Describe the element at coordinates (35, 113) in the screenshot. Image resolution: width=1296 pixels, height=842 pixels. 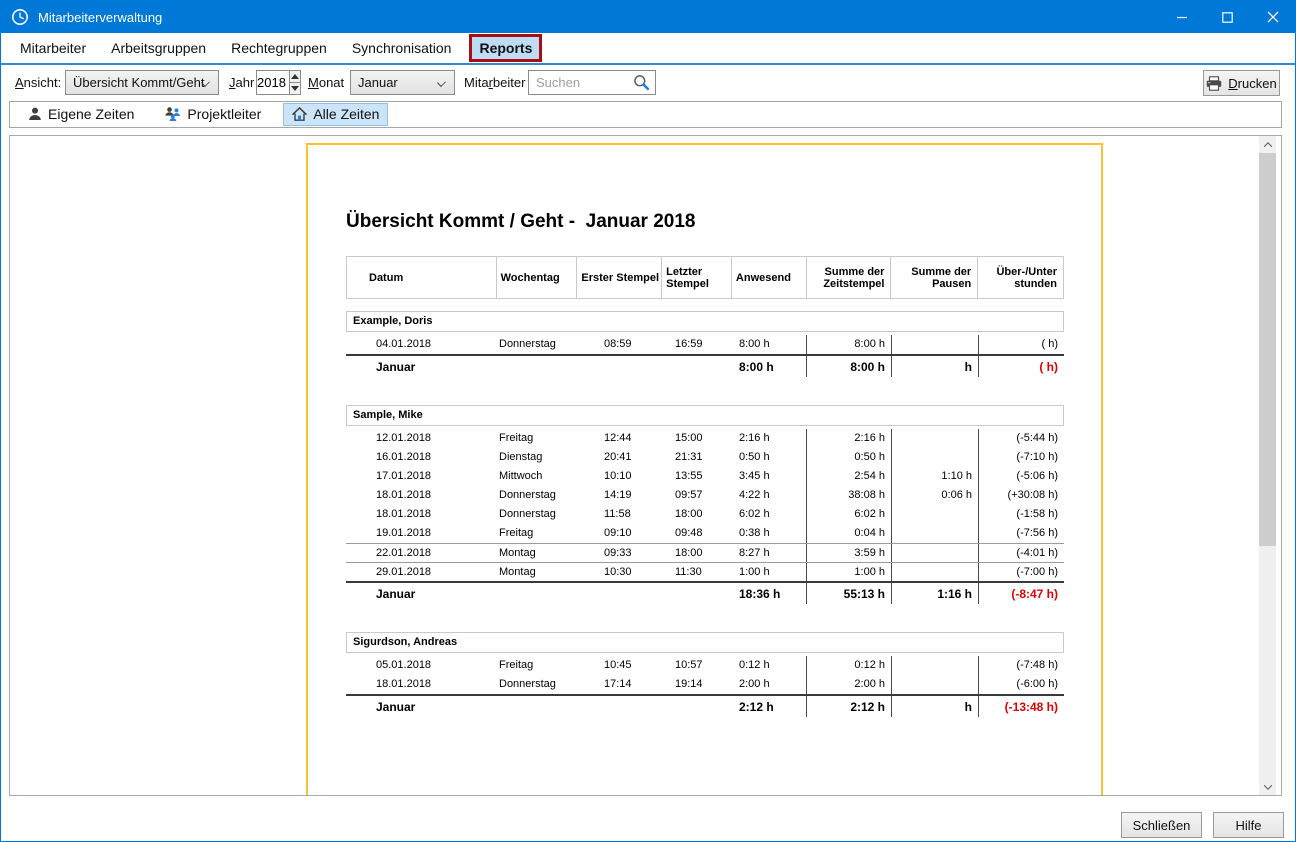
I see `person-icon` at that location.